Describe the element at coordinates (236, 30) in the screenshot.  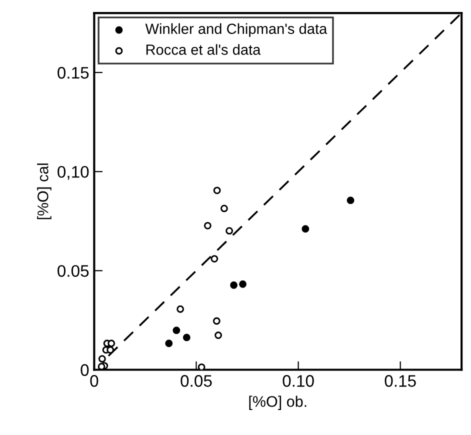
I see `legend-label: Winkler and Chipman's data` at that location.